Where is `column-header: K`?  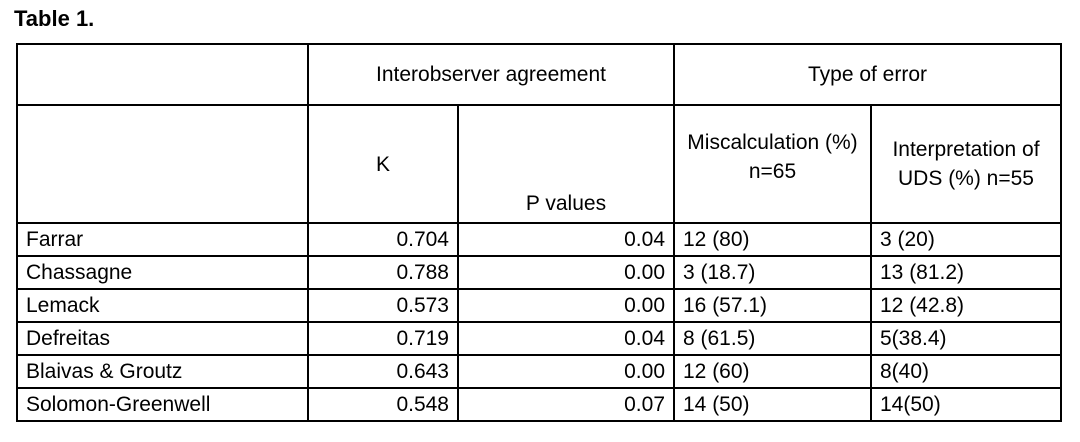 column-header: K is located at coordinates (383, 164).